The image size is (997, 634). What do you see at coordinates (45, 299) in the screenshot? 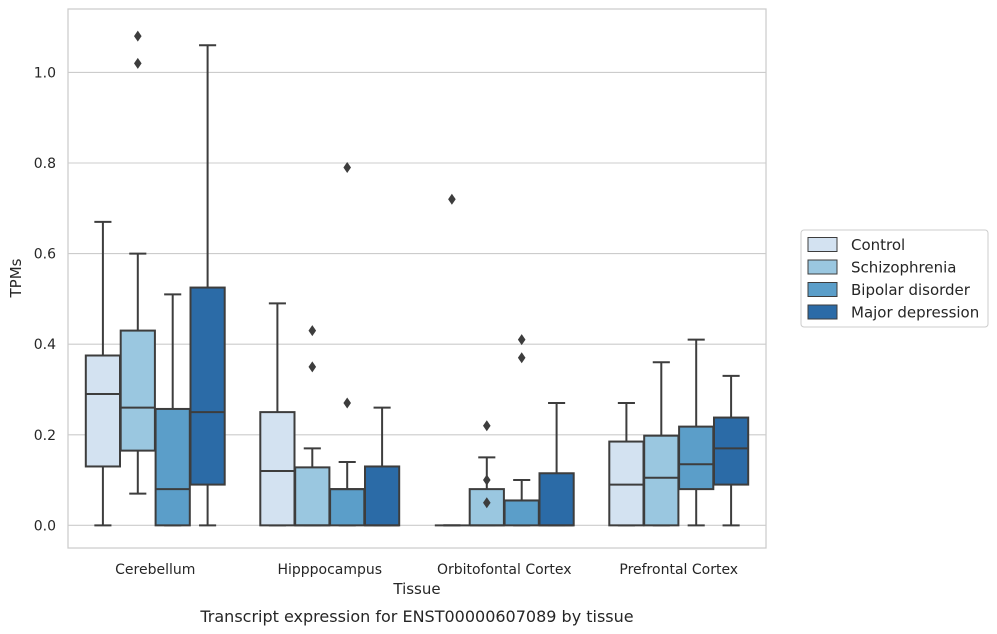
I see `y-axis-ticks: 0.0 0.2 0.4 0.6 0.8 1.0` at bounding box center [45, 299].